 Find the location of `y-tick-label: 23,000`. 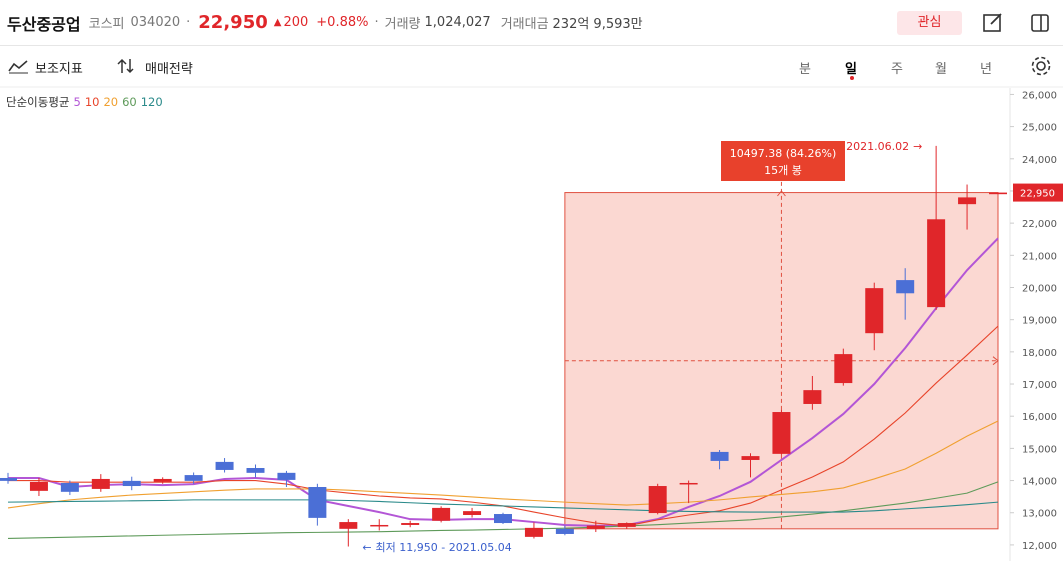

y-tick-label: 23,000 is located at coordinates (1039, 192).